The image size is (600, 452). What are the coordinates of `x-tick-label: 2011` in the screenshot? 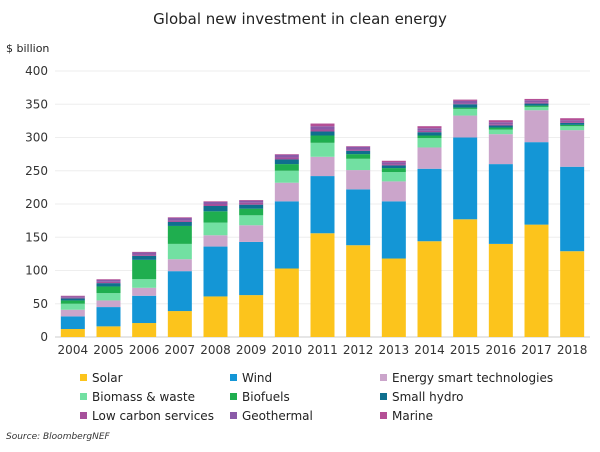 It's located at (322, 350).